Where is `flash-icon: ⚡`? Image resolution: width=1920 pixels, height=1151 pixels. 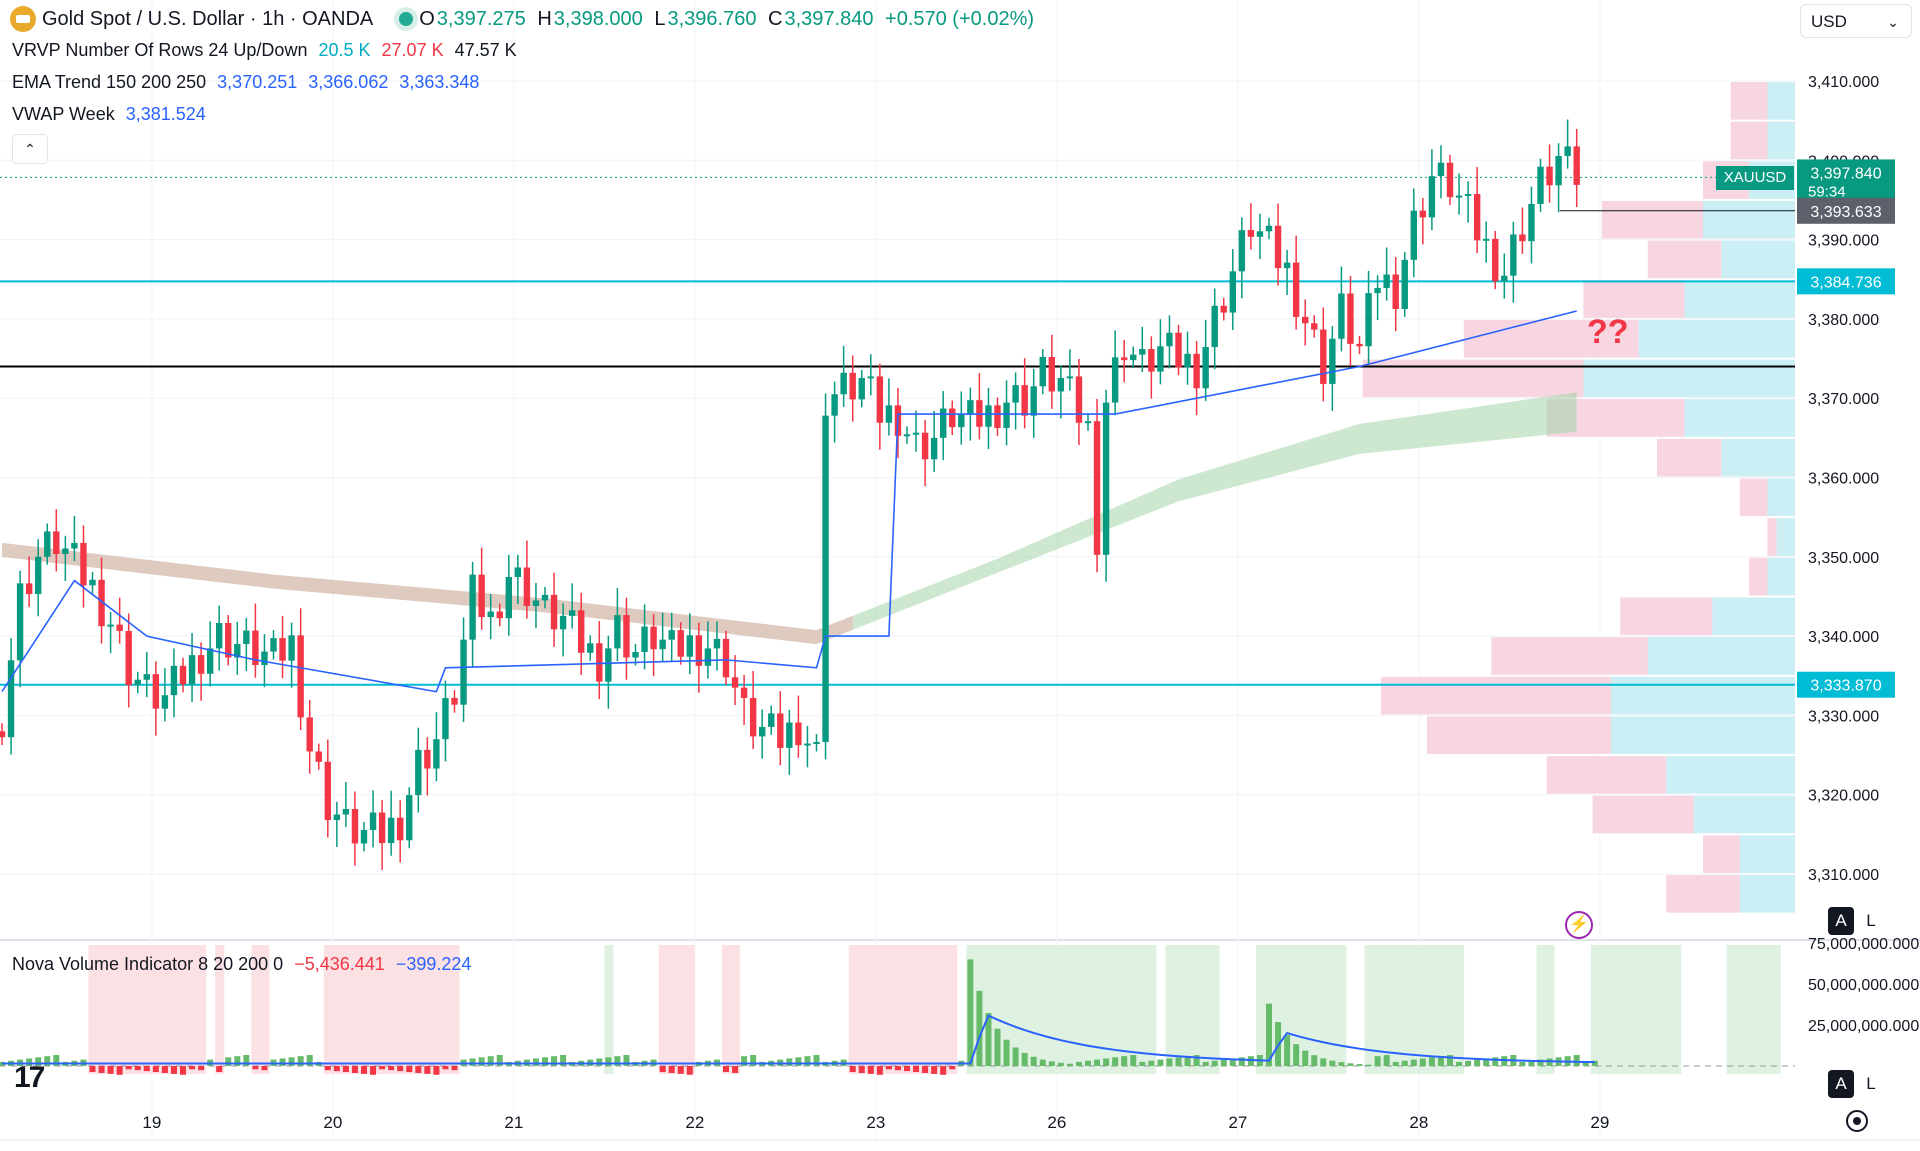 flash-icon: ⚡ is located at coordinates (1579, 925).